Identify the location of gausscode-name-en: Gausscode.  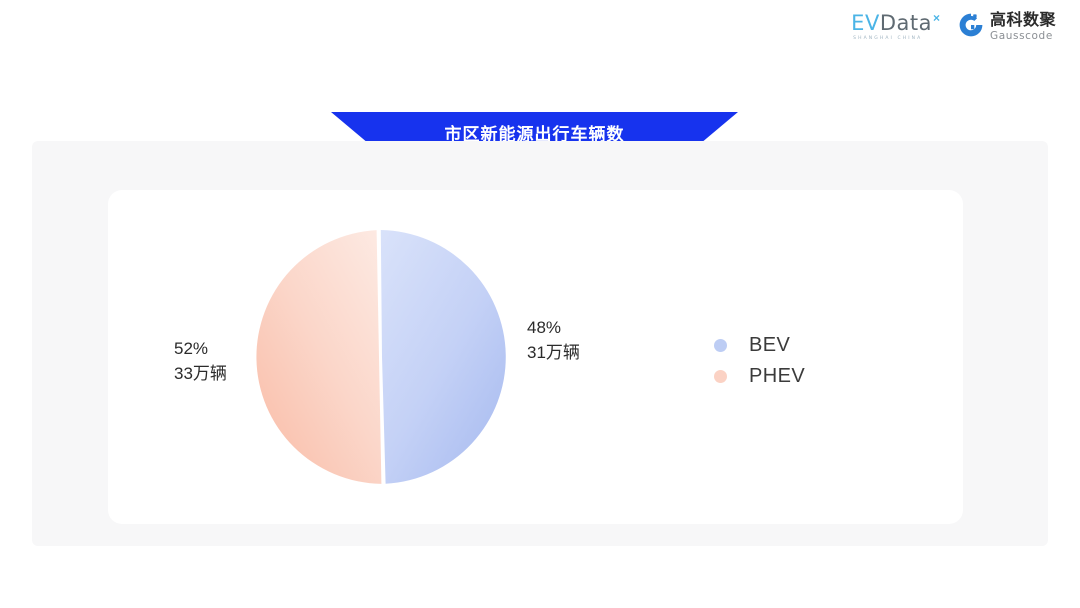
(1021, 36).